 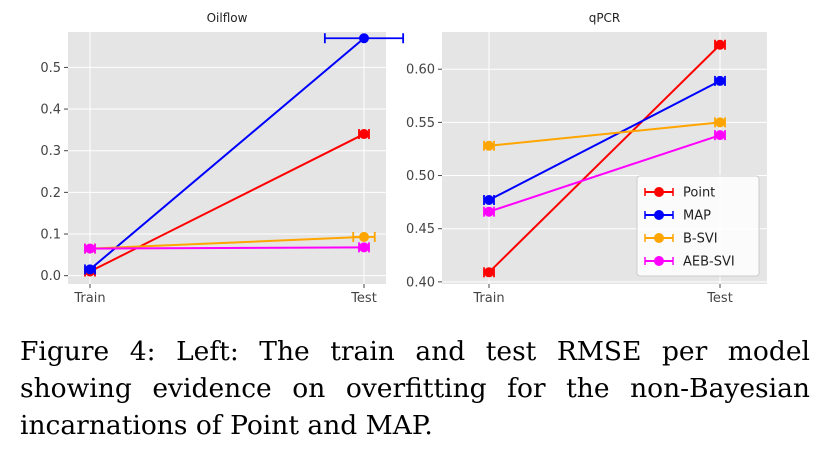 I want to click on y-tick-label: 0.1, so click(x=50, y=235).